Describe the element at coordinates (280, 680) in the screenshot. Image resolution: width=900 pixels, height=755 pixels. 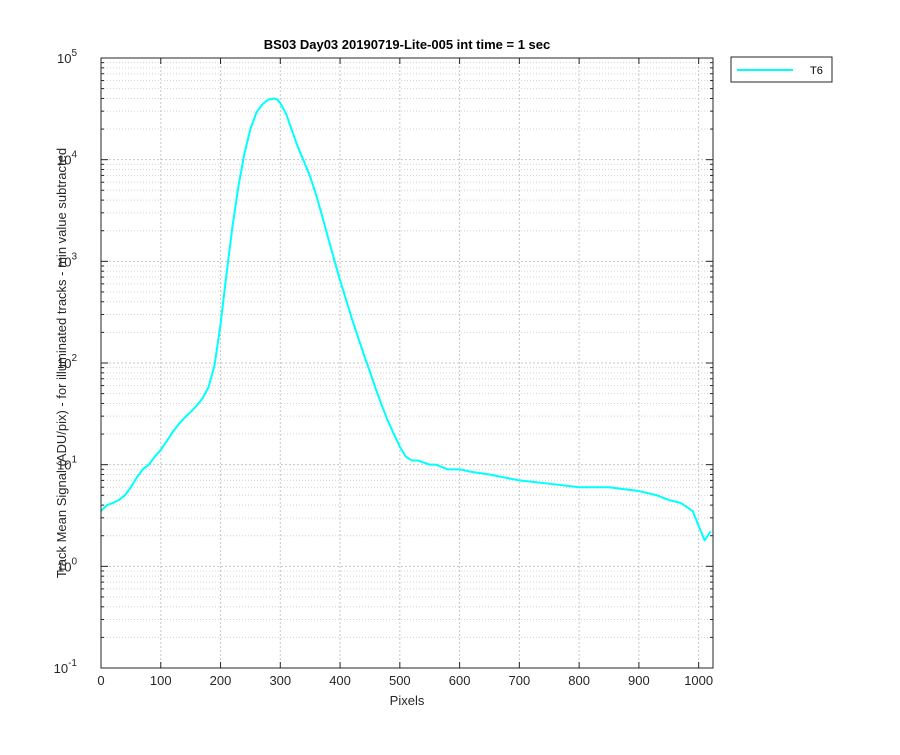
I see `x-tick-label: 300` at that location.